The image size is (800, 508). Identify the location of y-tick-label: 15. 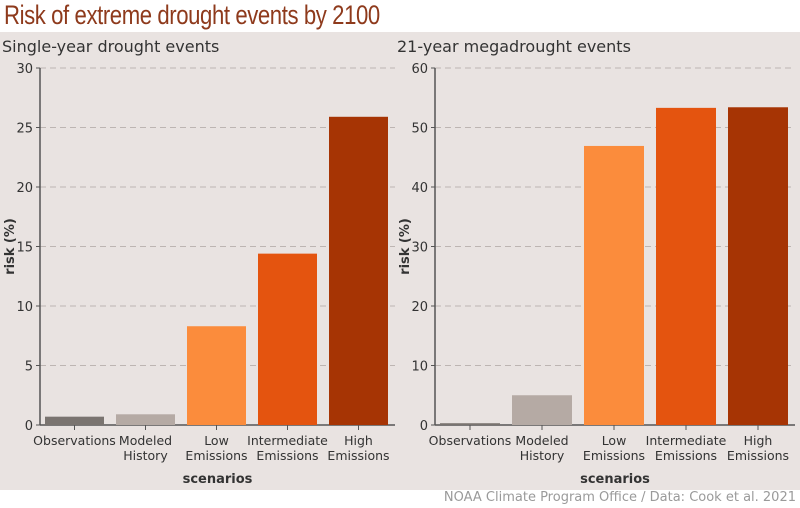
(24, 248).